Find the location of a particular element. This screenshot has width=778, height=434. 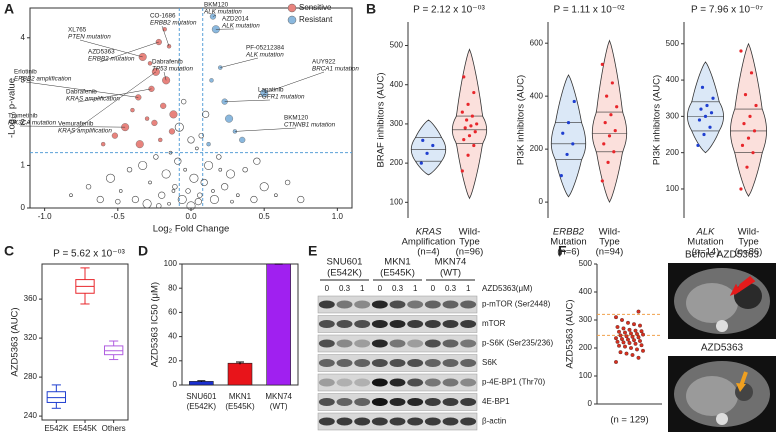

x-tick-label: Mutation is located at coordinates (705, 242).